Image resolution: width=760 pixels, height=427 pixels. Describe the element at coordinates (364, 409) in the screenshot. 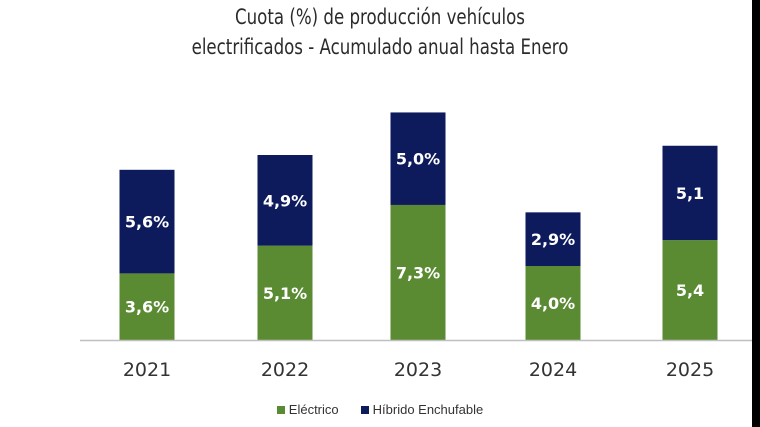

I see `legend-swatch-hibrido` at that location.